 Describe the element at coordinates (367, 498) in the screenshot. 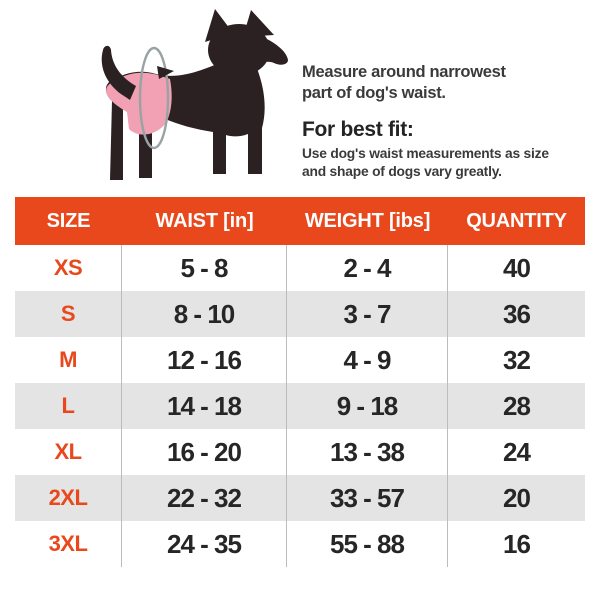

I see `weight-cell: 33 - 57` at that location.